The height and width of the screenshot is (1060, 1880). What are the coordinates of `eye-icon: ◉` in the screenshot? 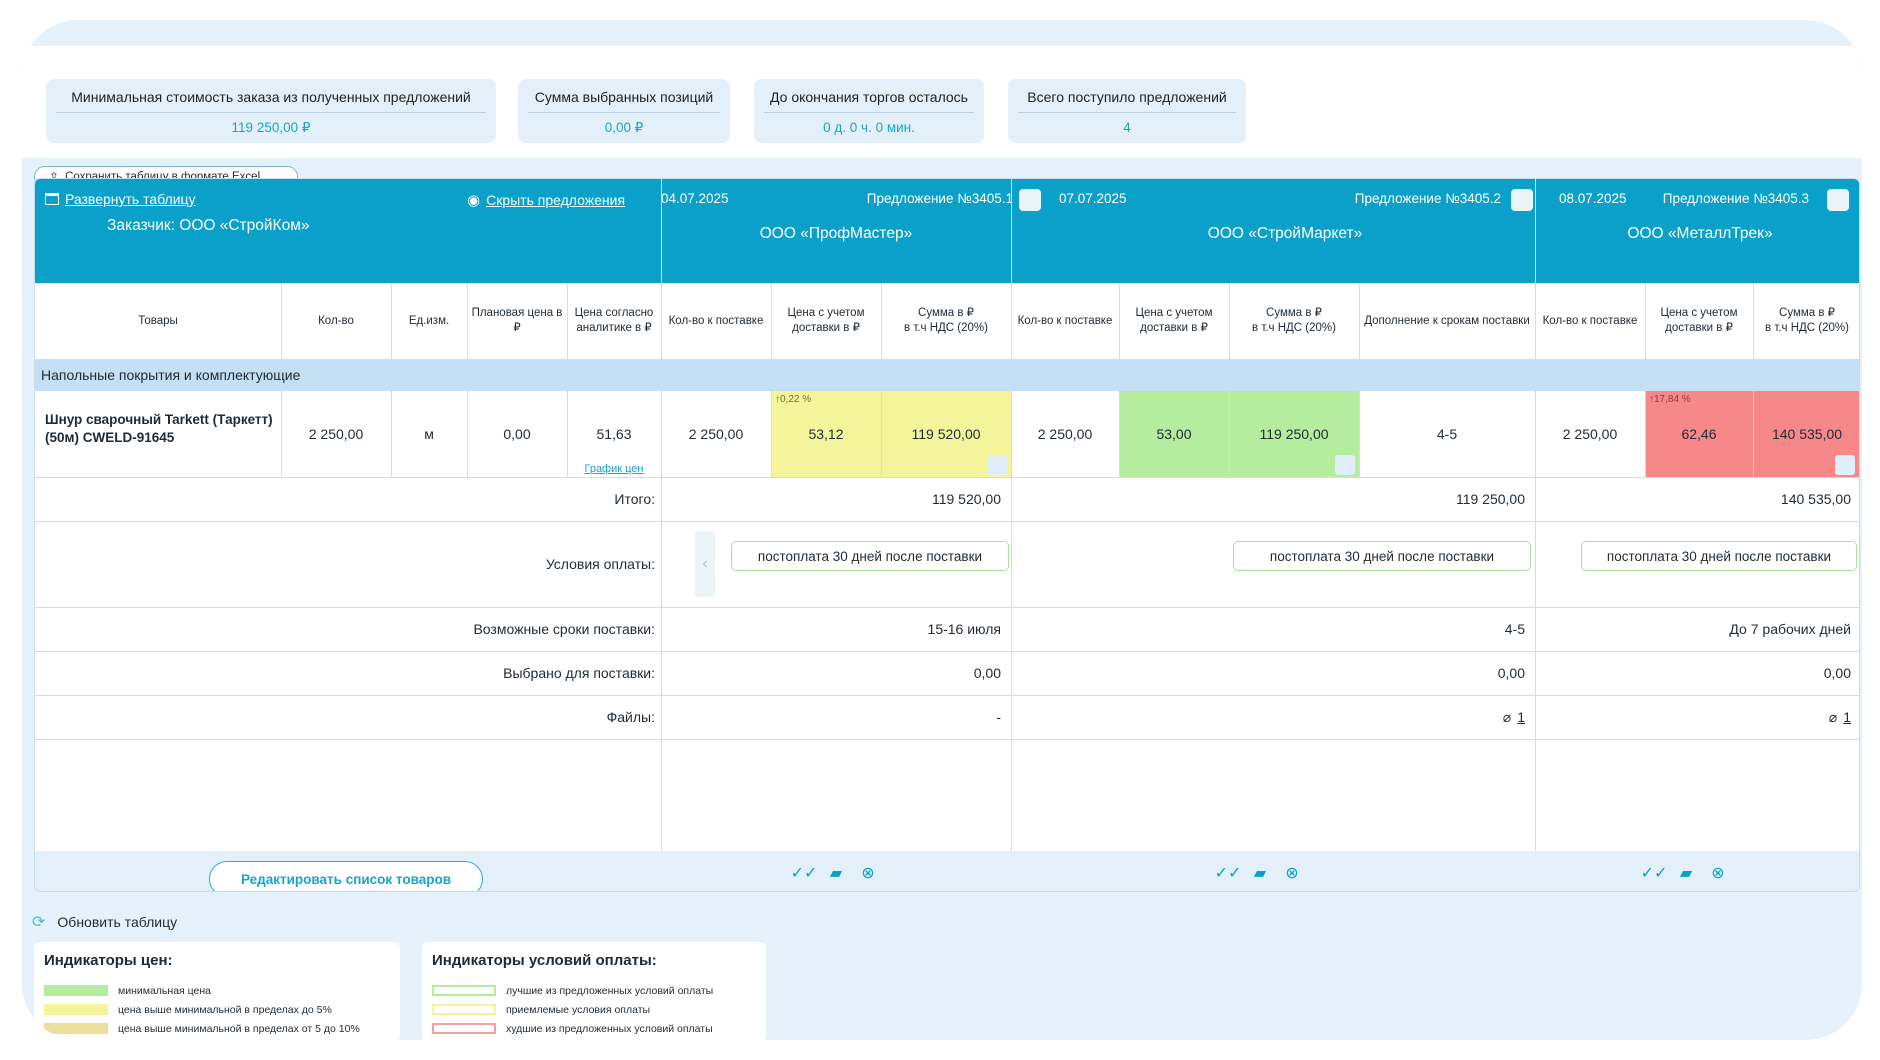 It's located at (474, 200).